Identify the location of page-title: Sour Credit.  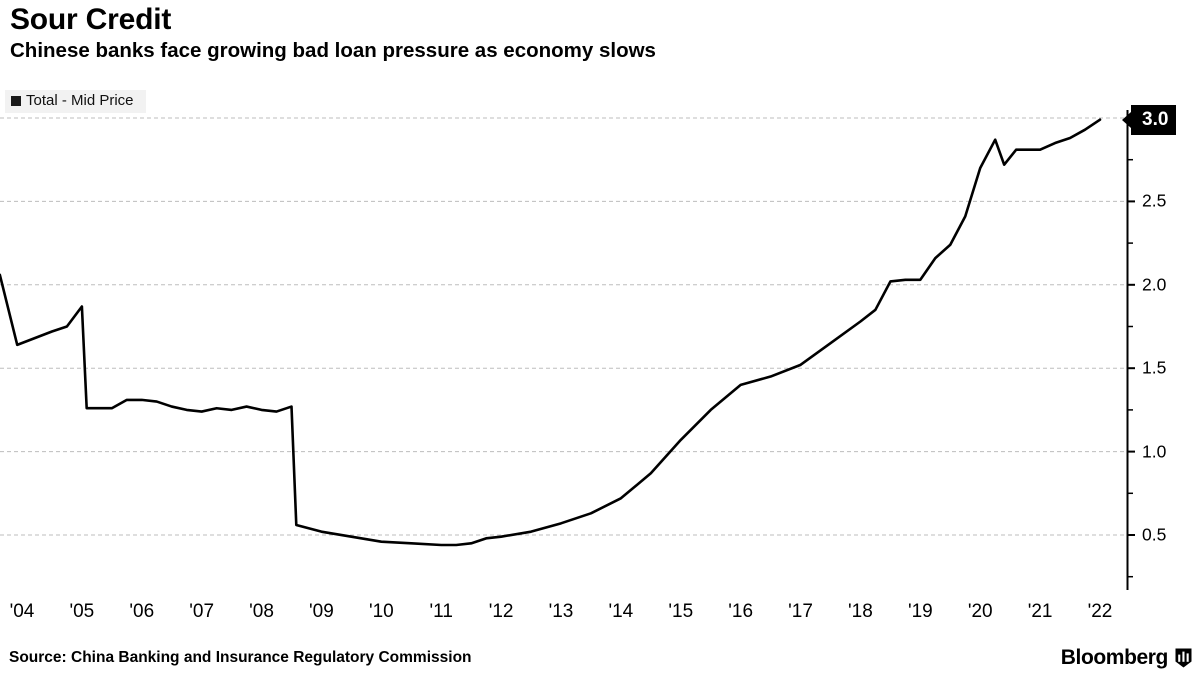
(91, 19).